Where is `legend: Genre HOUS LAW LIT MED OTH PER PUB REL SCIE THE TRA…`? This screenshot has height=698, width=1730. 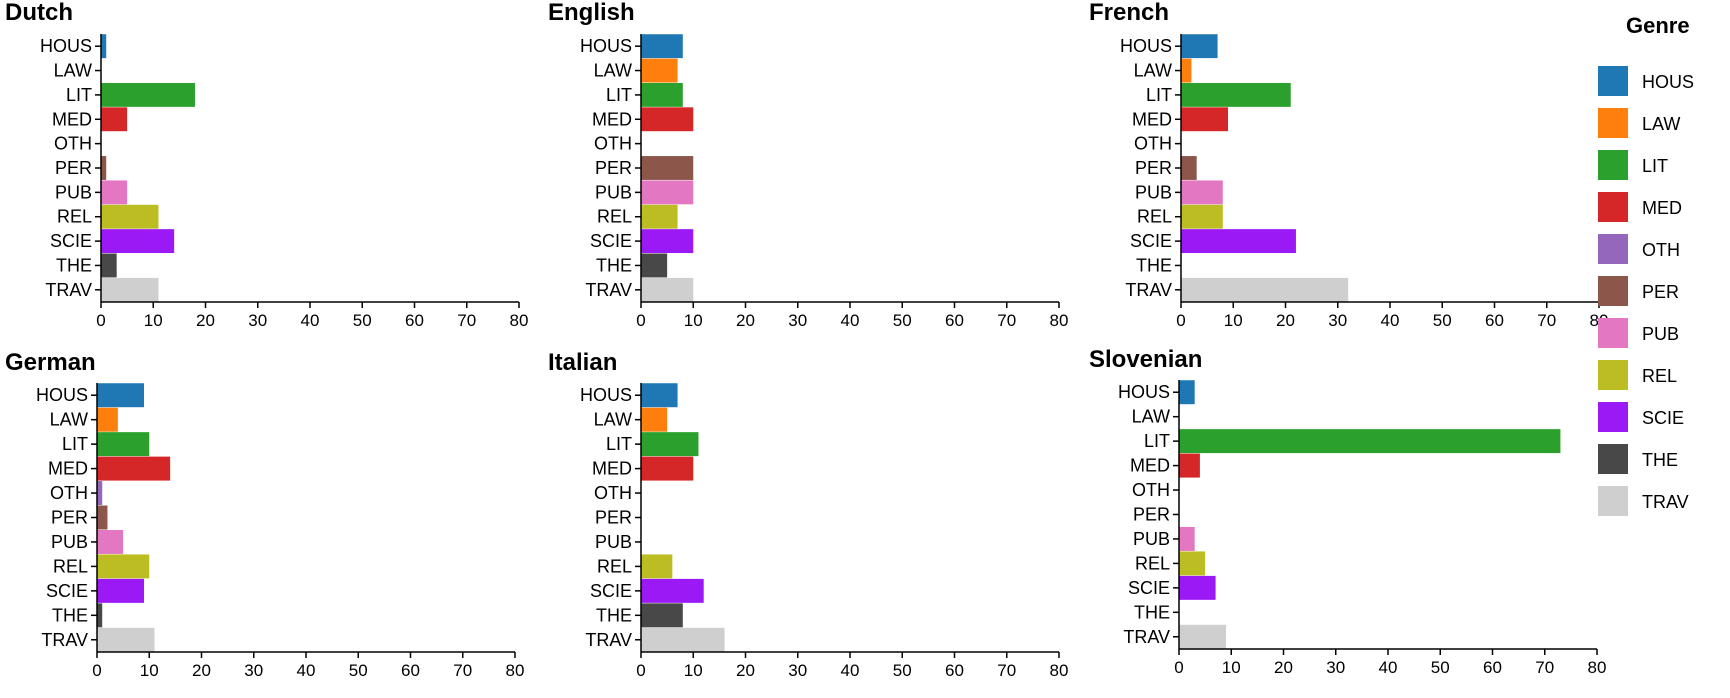
legend: Genre HOUS LAW LIT MED OTH PER PUB REL SCIE THE TRA… is located at coordinates (1646, 264).